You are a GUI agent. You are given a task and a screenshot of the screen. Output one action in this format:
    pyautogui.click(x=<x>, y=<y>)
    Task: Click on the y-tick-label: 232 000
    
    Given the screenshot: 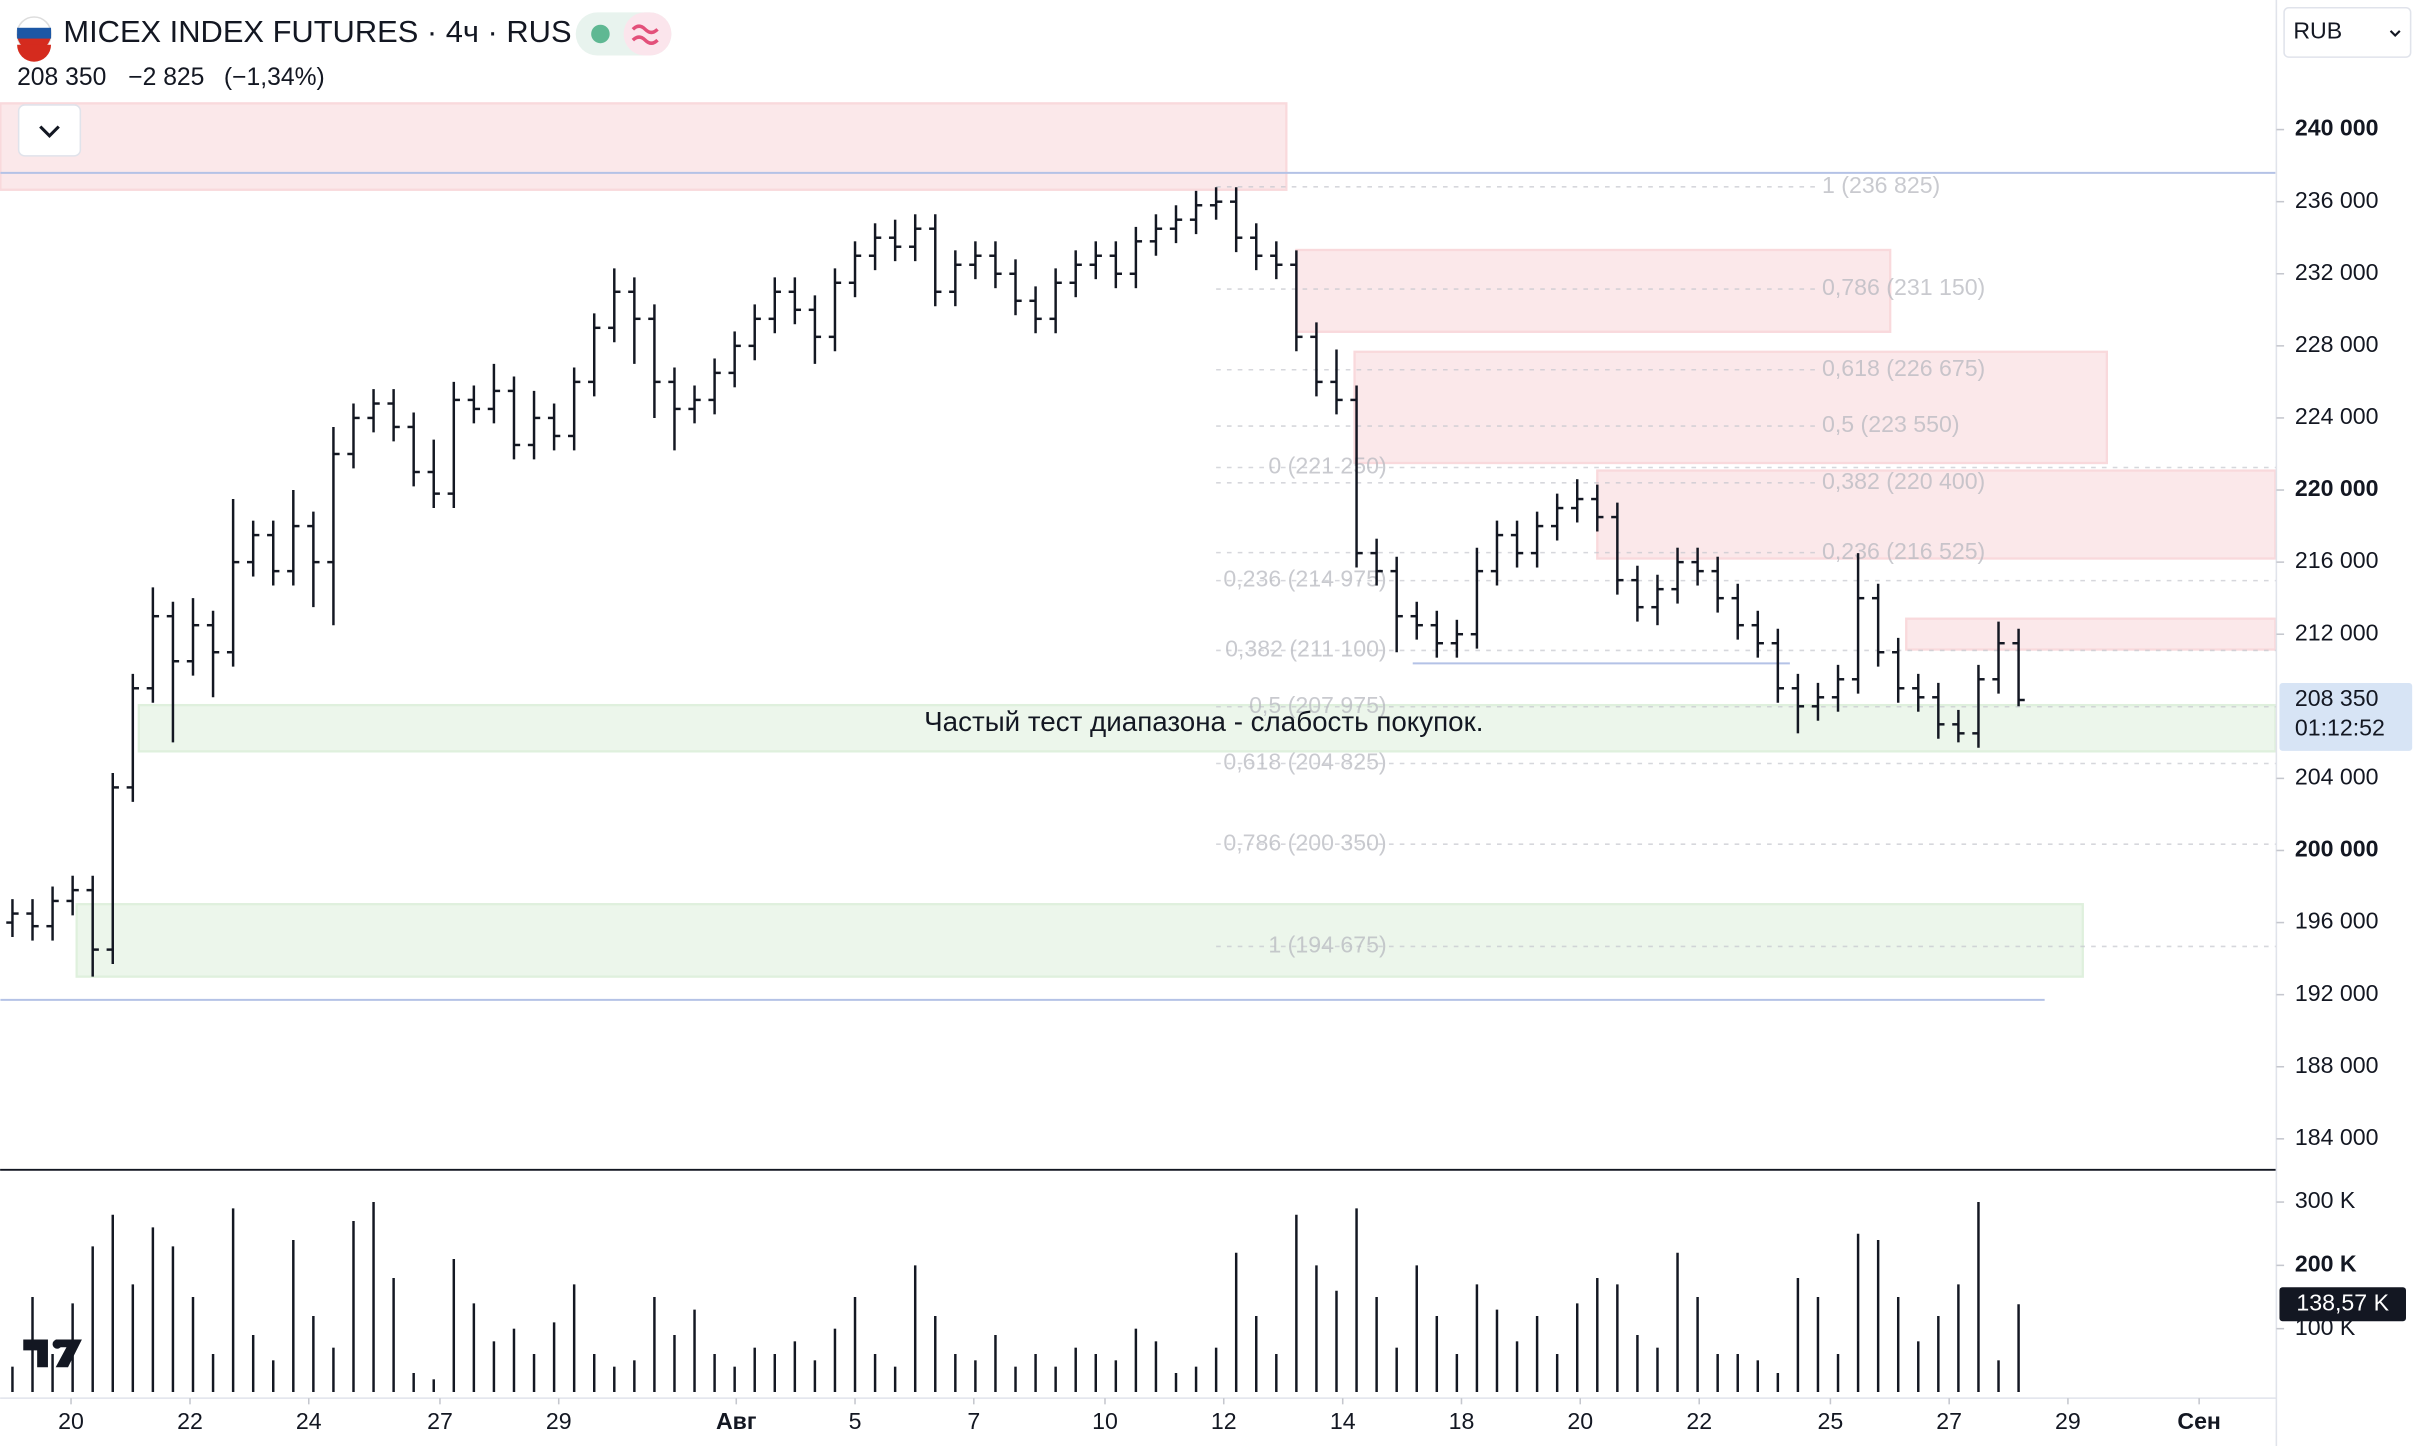 What is the action you would take?
    pyautogui.click(x=2337, y=272)
    